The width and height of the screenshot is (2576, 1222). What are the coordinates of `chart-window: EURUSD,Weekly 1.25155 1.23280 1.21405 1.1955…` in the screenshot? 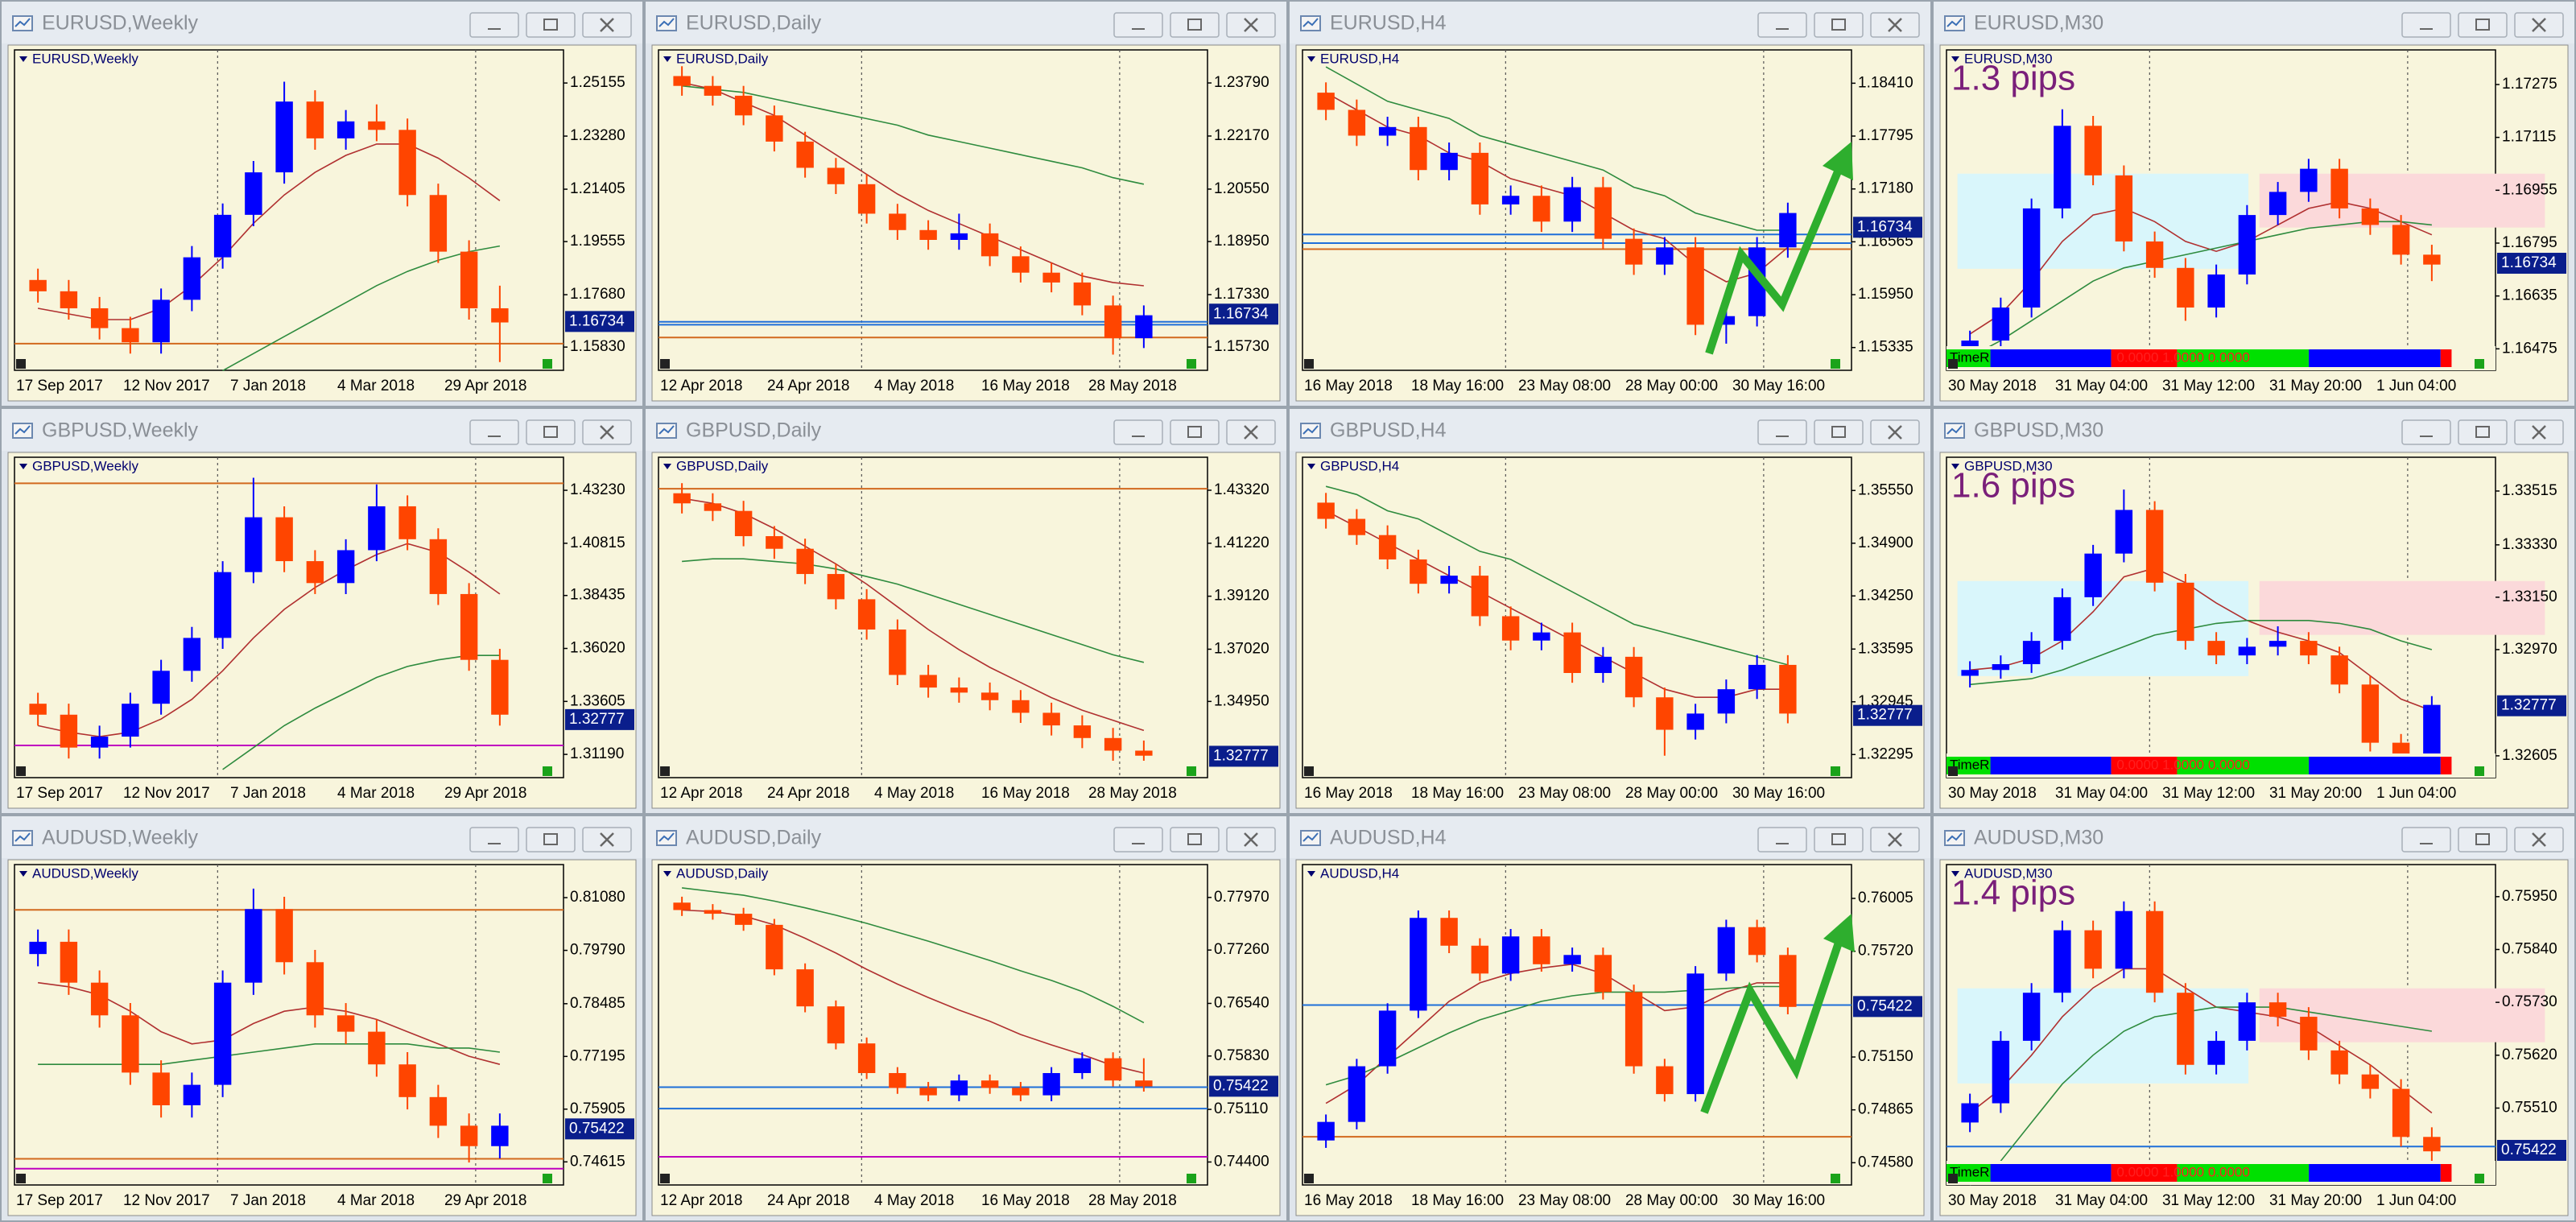 It's located at (322, 204).